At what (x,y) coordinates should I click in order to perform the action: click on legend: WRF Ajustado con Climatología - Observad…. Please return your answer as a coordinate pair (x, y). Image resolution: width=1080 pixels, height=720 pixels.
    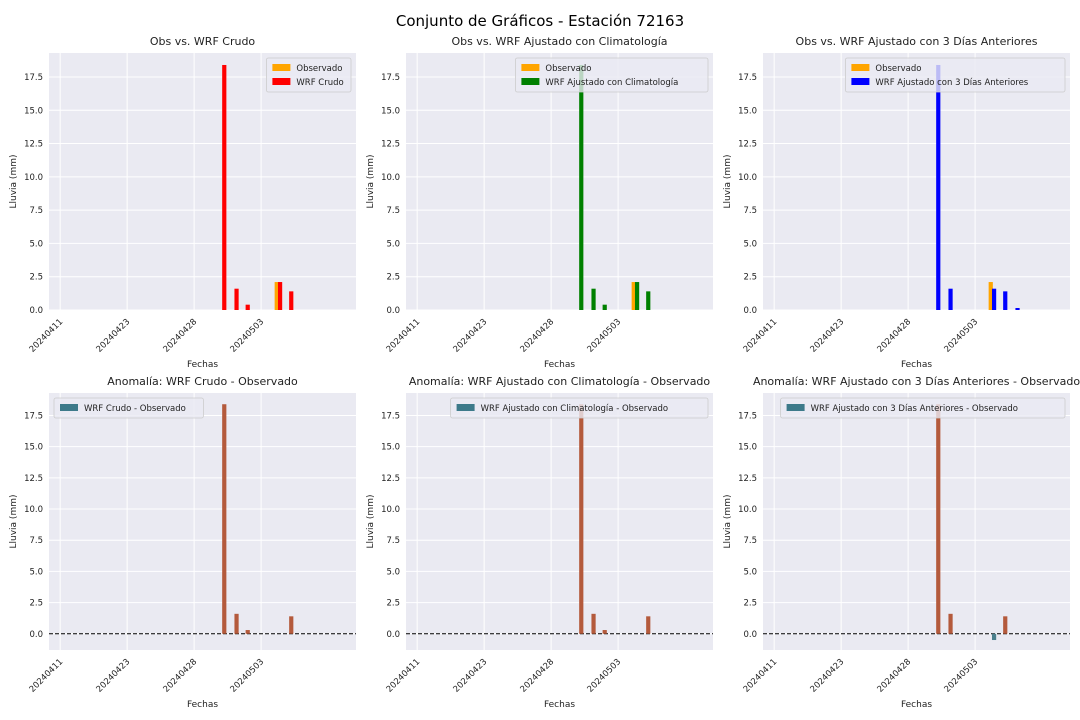
    Looking at the image, I should click on (579, 408).